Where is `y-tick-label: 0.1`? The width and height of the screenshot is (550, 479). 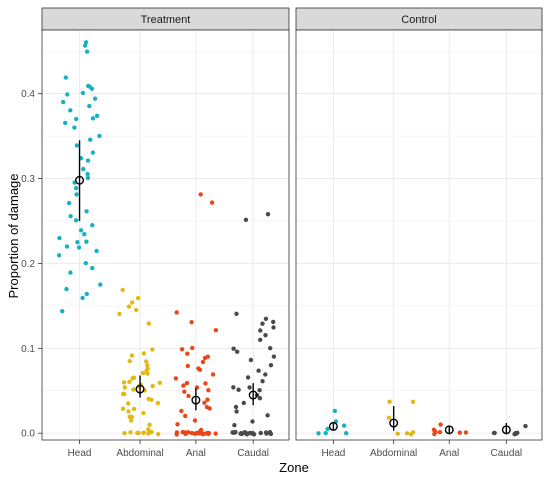 y-tick-label: 0.1 is located at coordinates (28, 349).